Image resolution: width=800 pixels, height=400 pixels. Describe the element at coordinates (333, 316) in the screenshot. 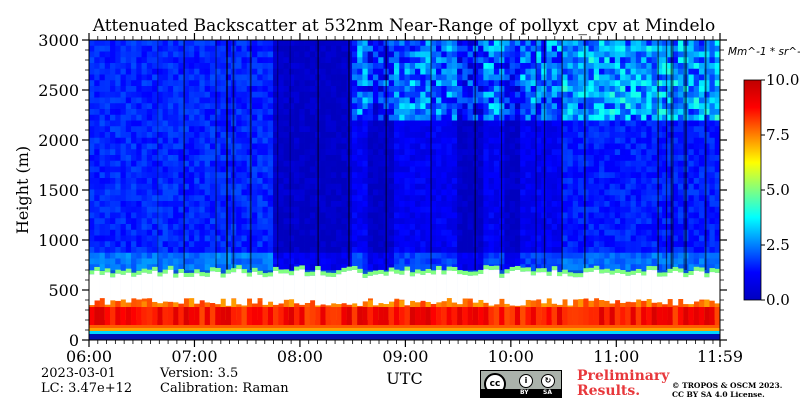

I see `aerosol-texture-cell` at that location.